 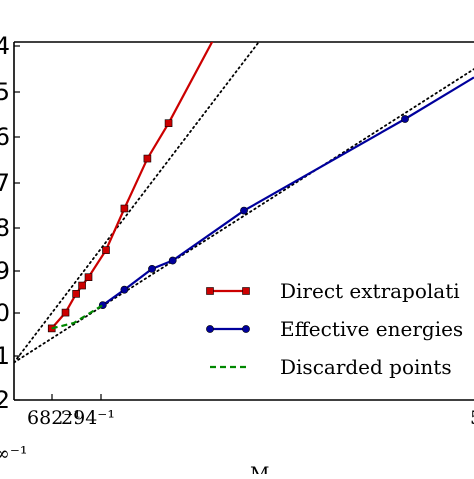 What do you see at coordinates (5, 92) in the screenshot?
I see `y-tick-label-2: 5` at bounding box center [5, 92].